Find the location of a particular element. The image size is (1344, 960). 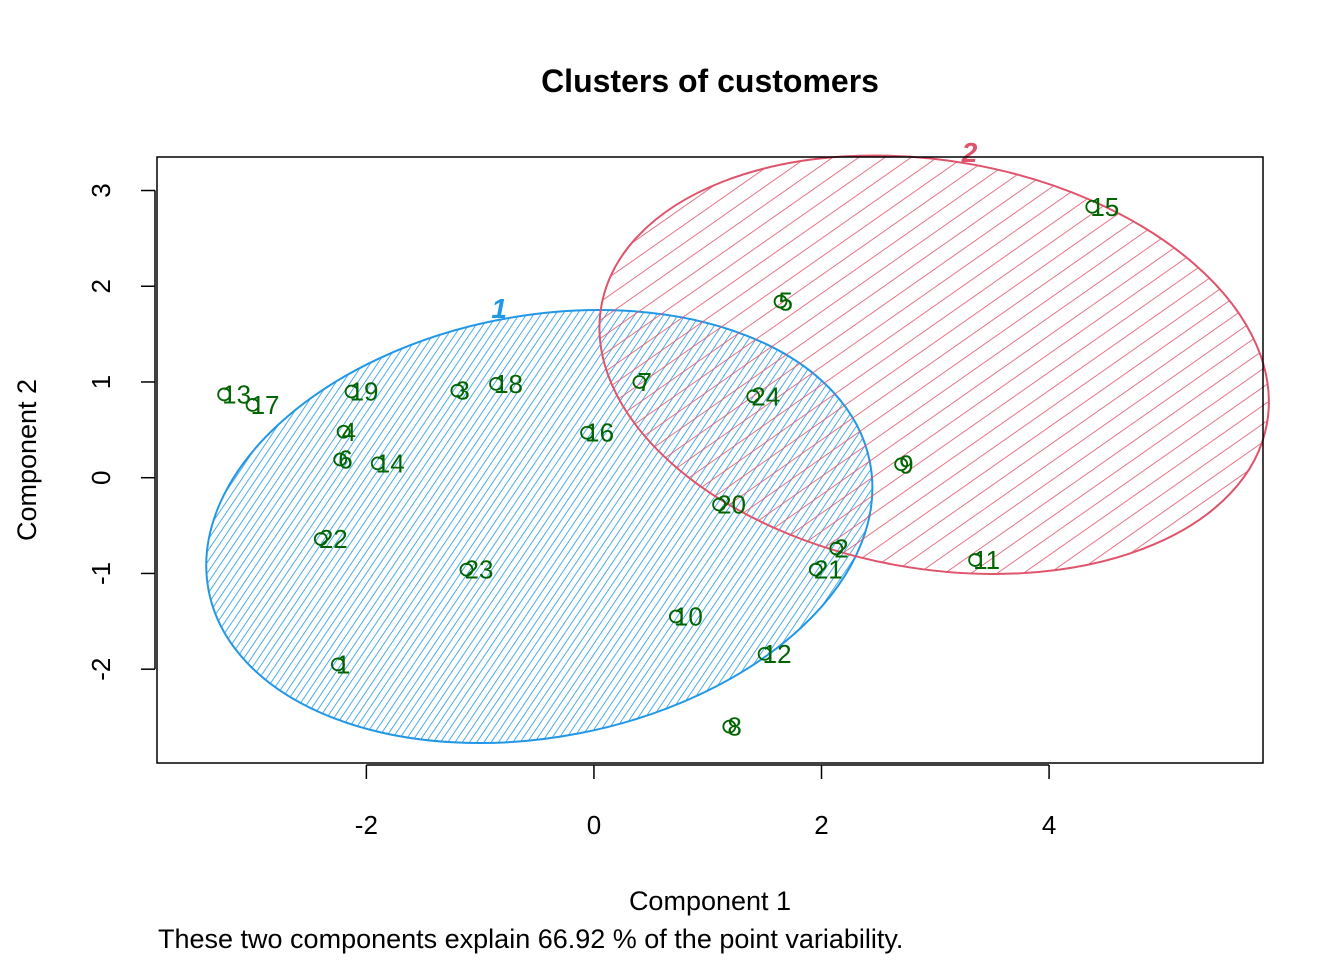

x-tick-label: -2 is located at coordinates (366, 825).